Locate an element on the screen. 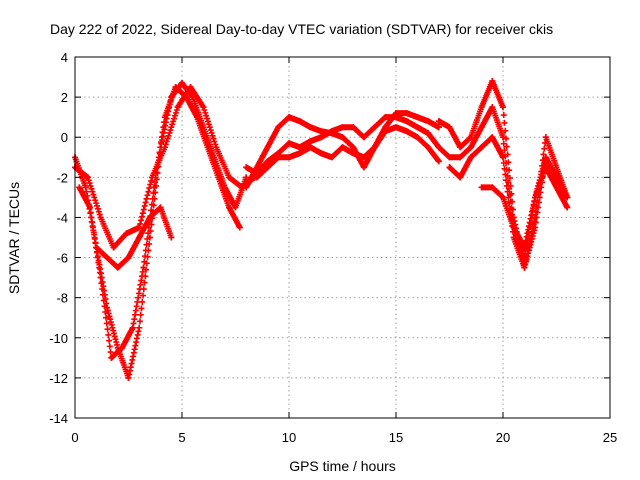 The width and height of the screenshot is (640, 480). y-tick-label: 0 is located at coordinates (64, 137).